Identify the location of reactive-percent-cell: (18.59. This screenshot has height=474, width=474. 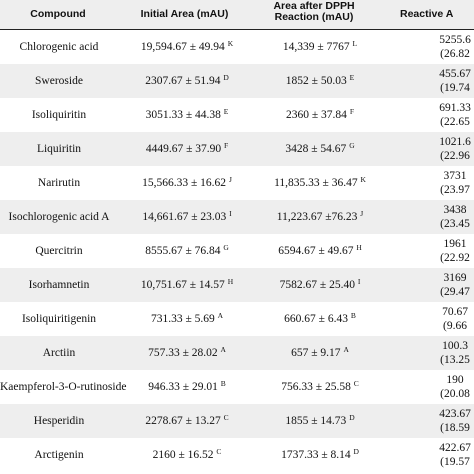
(444, 428).